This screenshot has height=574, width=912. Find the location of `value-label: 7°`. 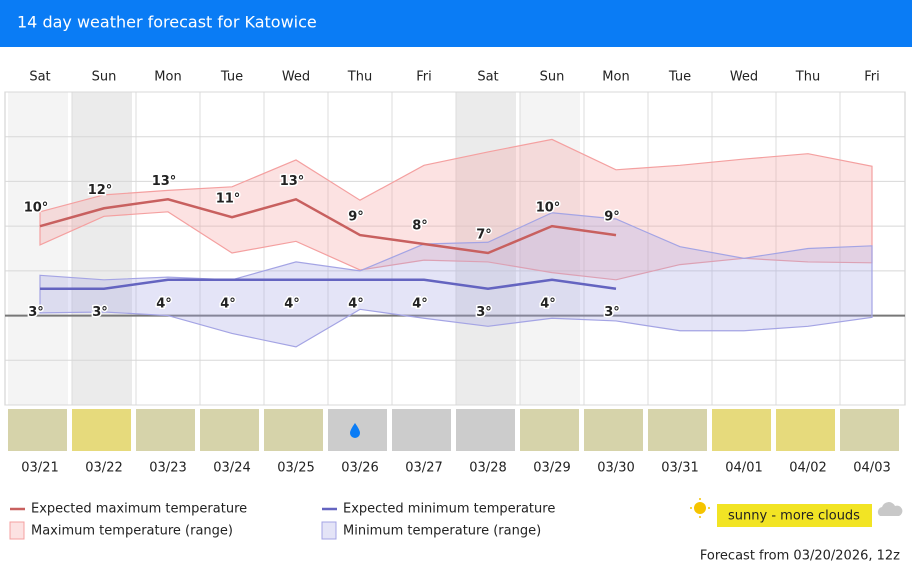

value-label: 7° is located at coordinates (484, 234).